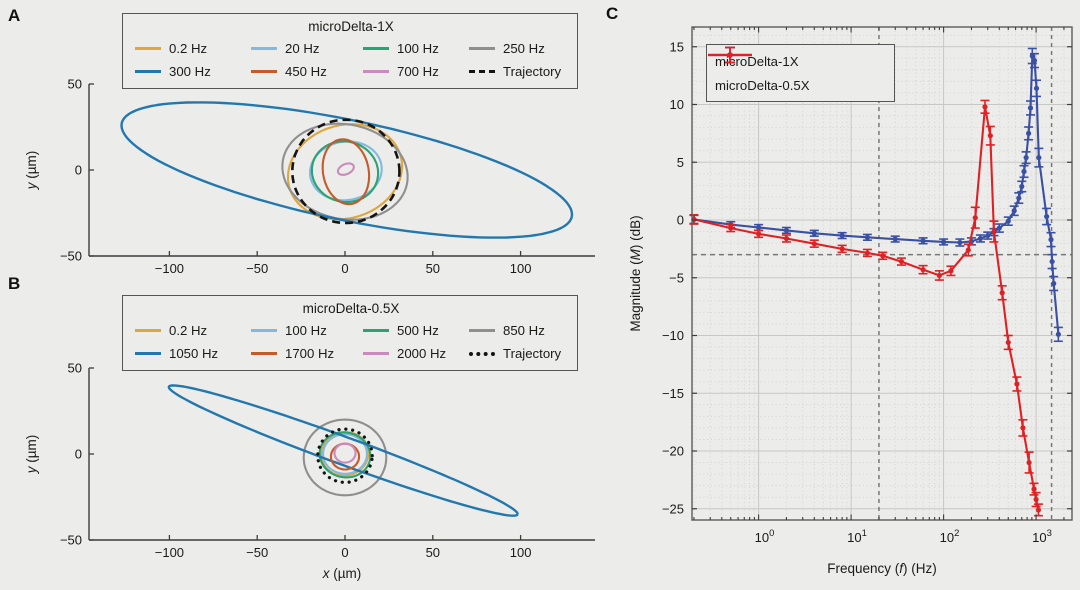  I want to click on legend-item: 300 Hz, so click(193, 71).